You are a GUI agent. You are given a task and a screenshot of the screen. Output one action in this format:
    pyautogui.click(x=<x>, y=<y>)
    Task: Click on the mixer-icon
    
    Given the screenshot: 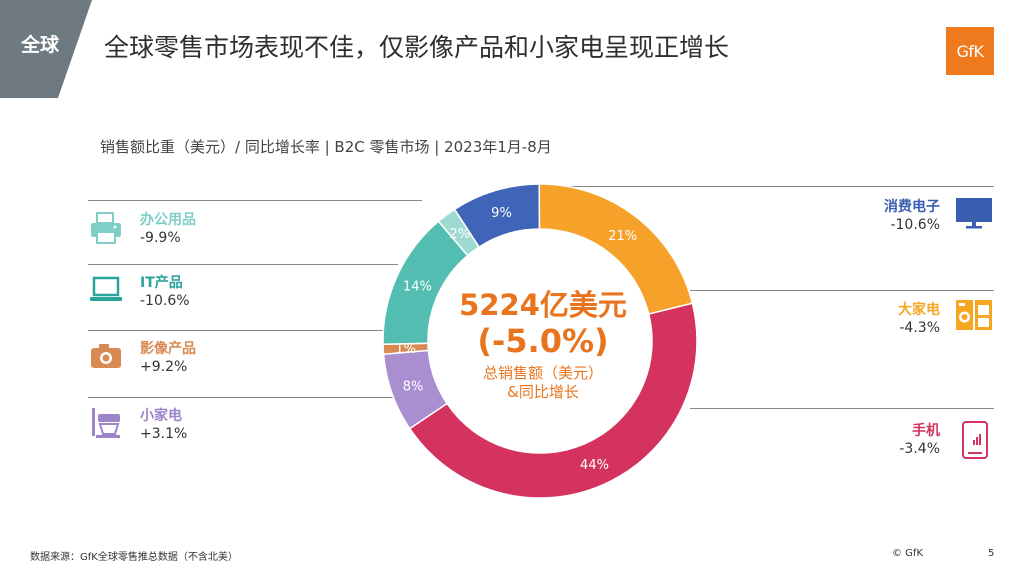 What is the action you would take?
    pyautogui.click(x=106, y=423)
    